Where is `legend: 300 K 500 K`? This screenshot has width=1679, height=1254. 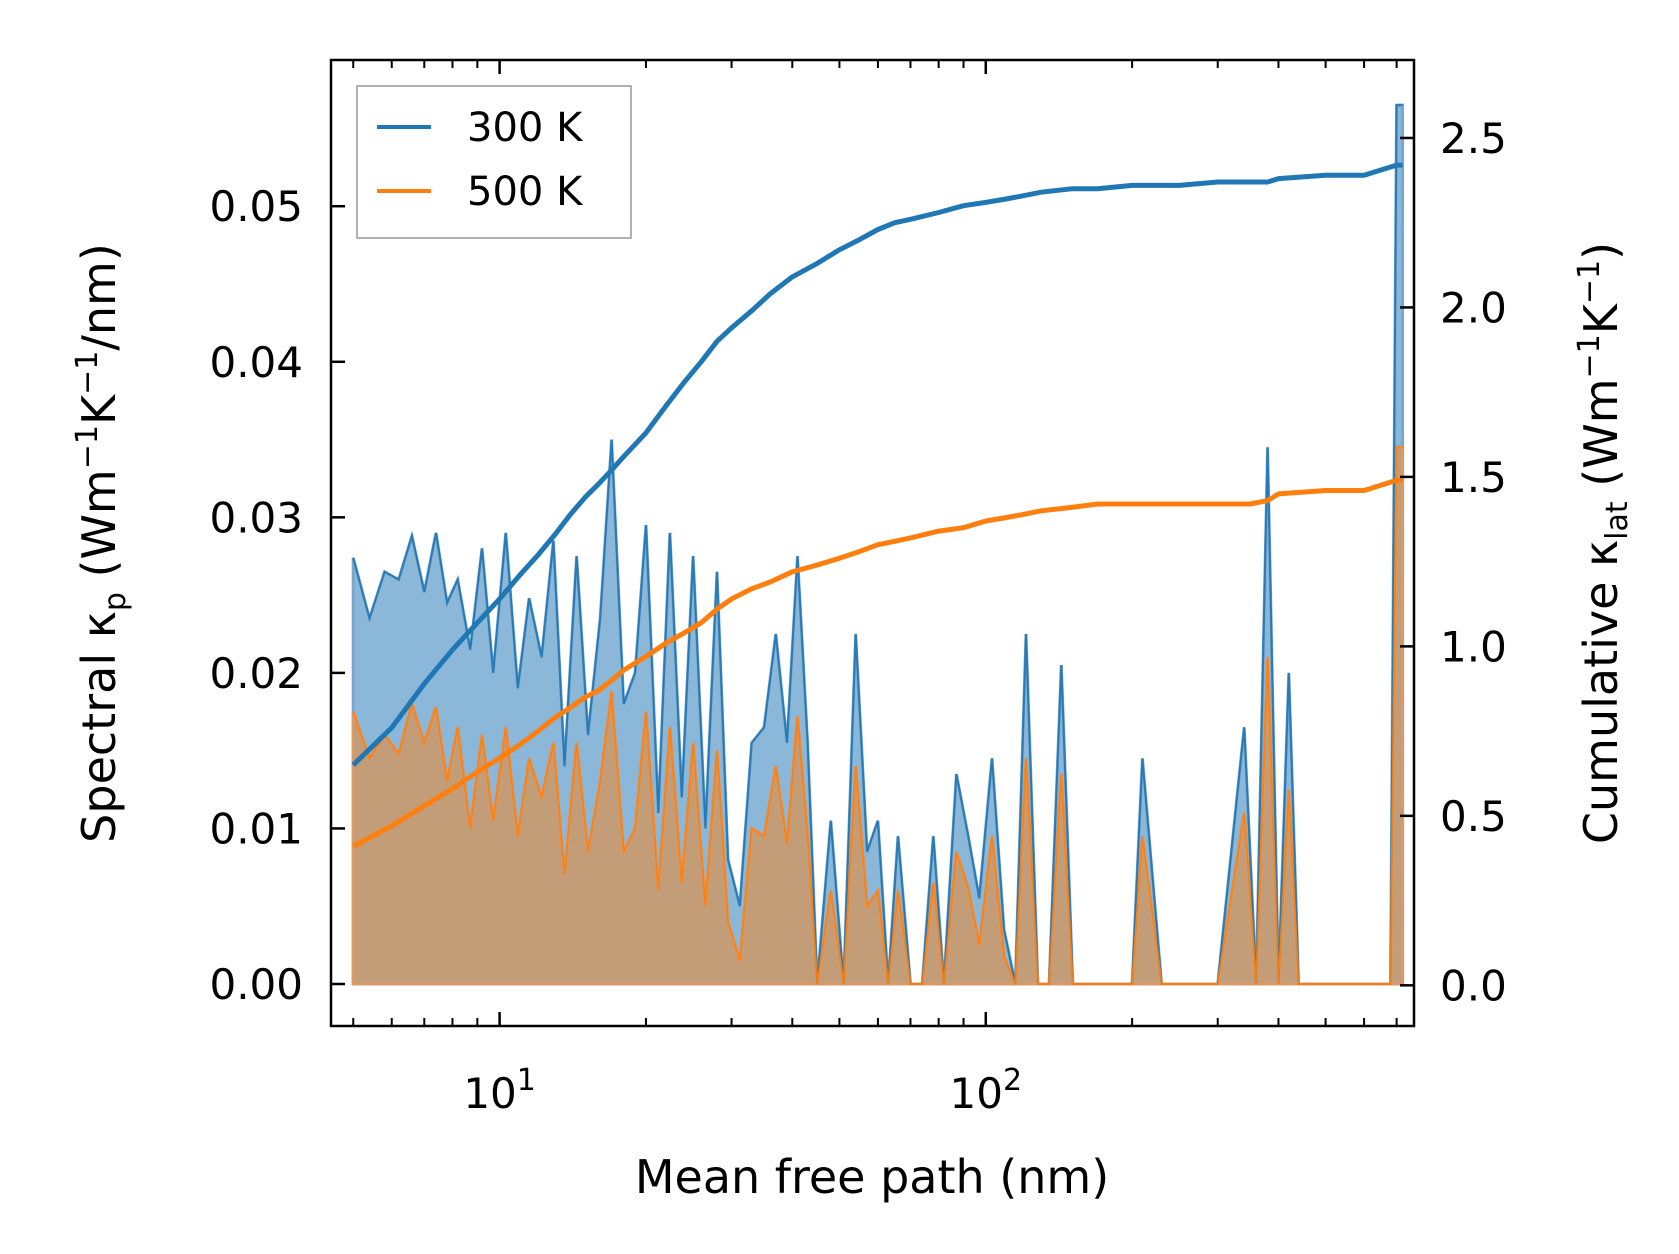 legend: 300 K 500 K is located at coordinates (494, 162).